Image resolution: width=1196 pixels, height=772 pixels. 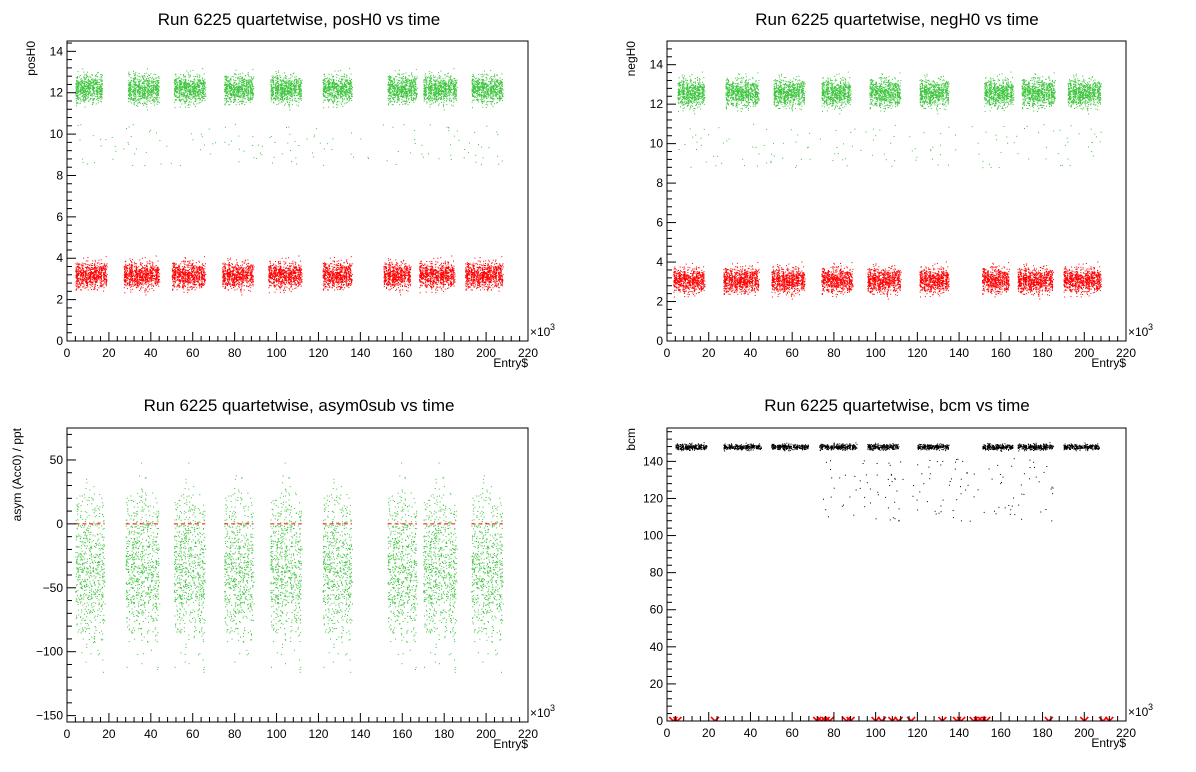 What do you see at coordinates (193, 353) in the screenshot?
I see `x-tick-label: 60` at bounding box center [193, 353].